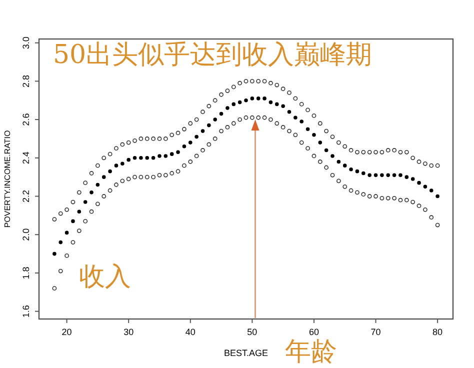  I want to click on x-tick-label: 40, so click(190, 332).